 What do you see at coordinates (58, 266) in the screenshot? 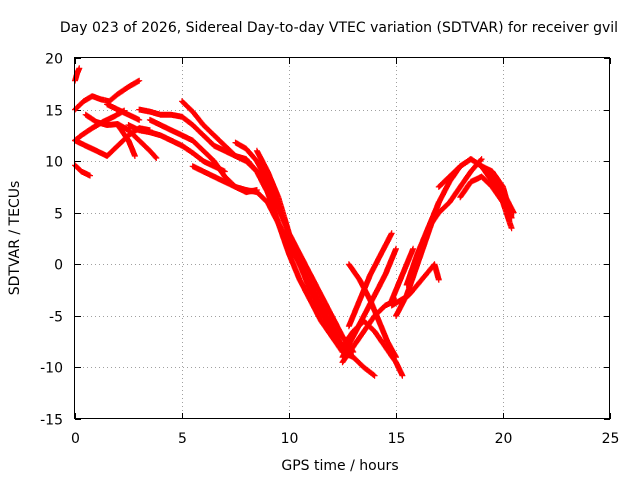
I see `y-tick-label: 0` at bounding box center [58, 266].